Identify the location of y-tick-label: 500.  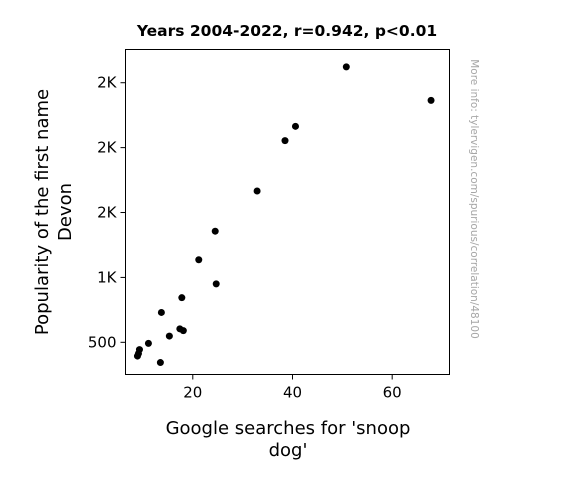
(102, 342).